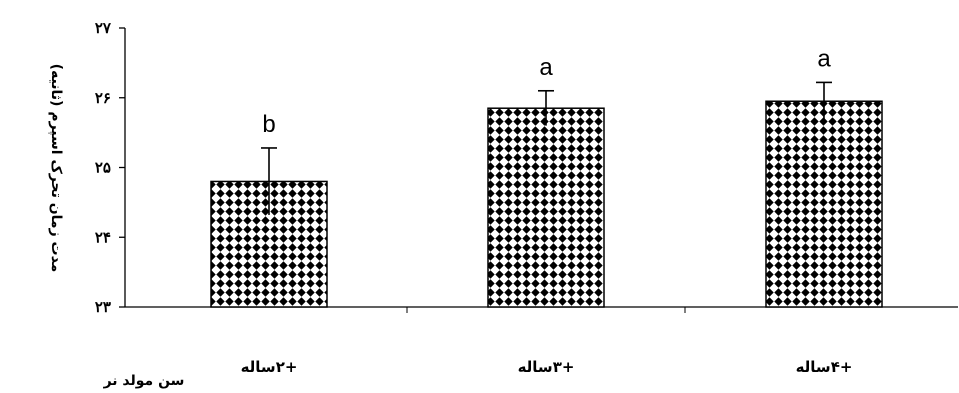  I want to click on y-axis-title: مدت زمان تحرک اسپرم (ثانیه), so click(56, 168).